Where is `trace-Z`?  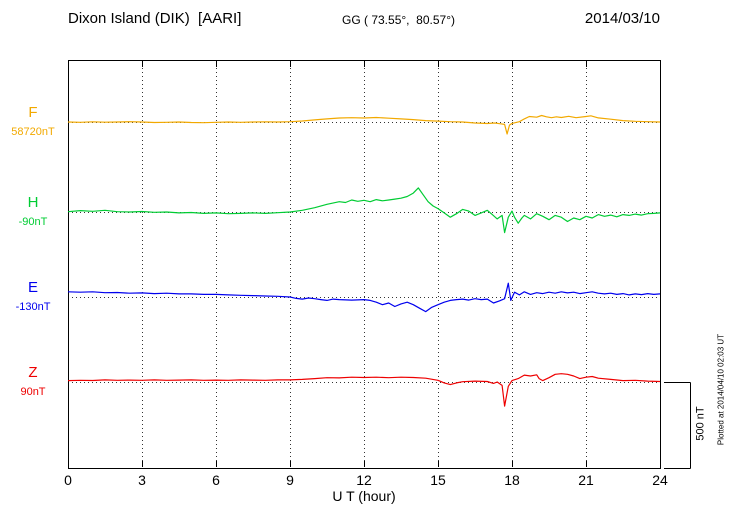 trace-Z is located at coordinates (364, 390).